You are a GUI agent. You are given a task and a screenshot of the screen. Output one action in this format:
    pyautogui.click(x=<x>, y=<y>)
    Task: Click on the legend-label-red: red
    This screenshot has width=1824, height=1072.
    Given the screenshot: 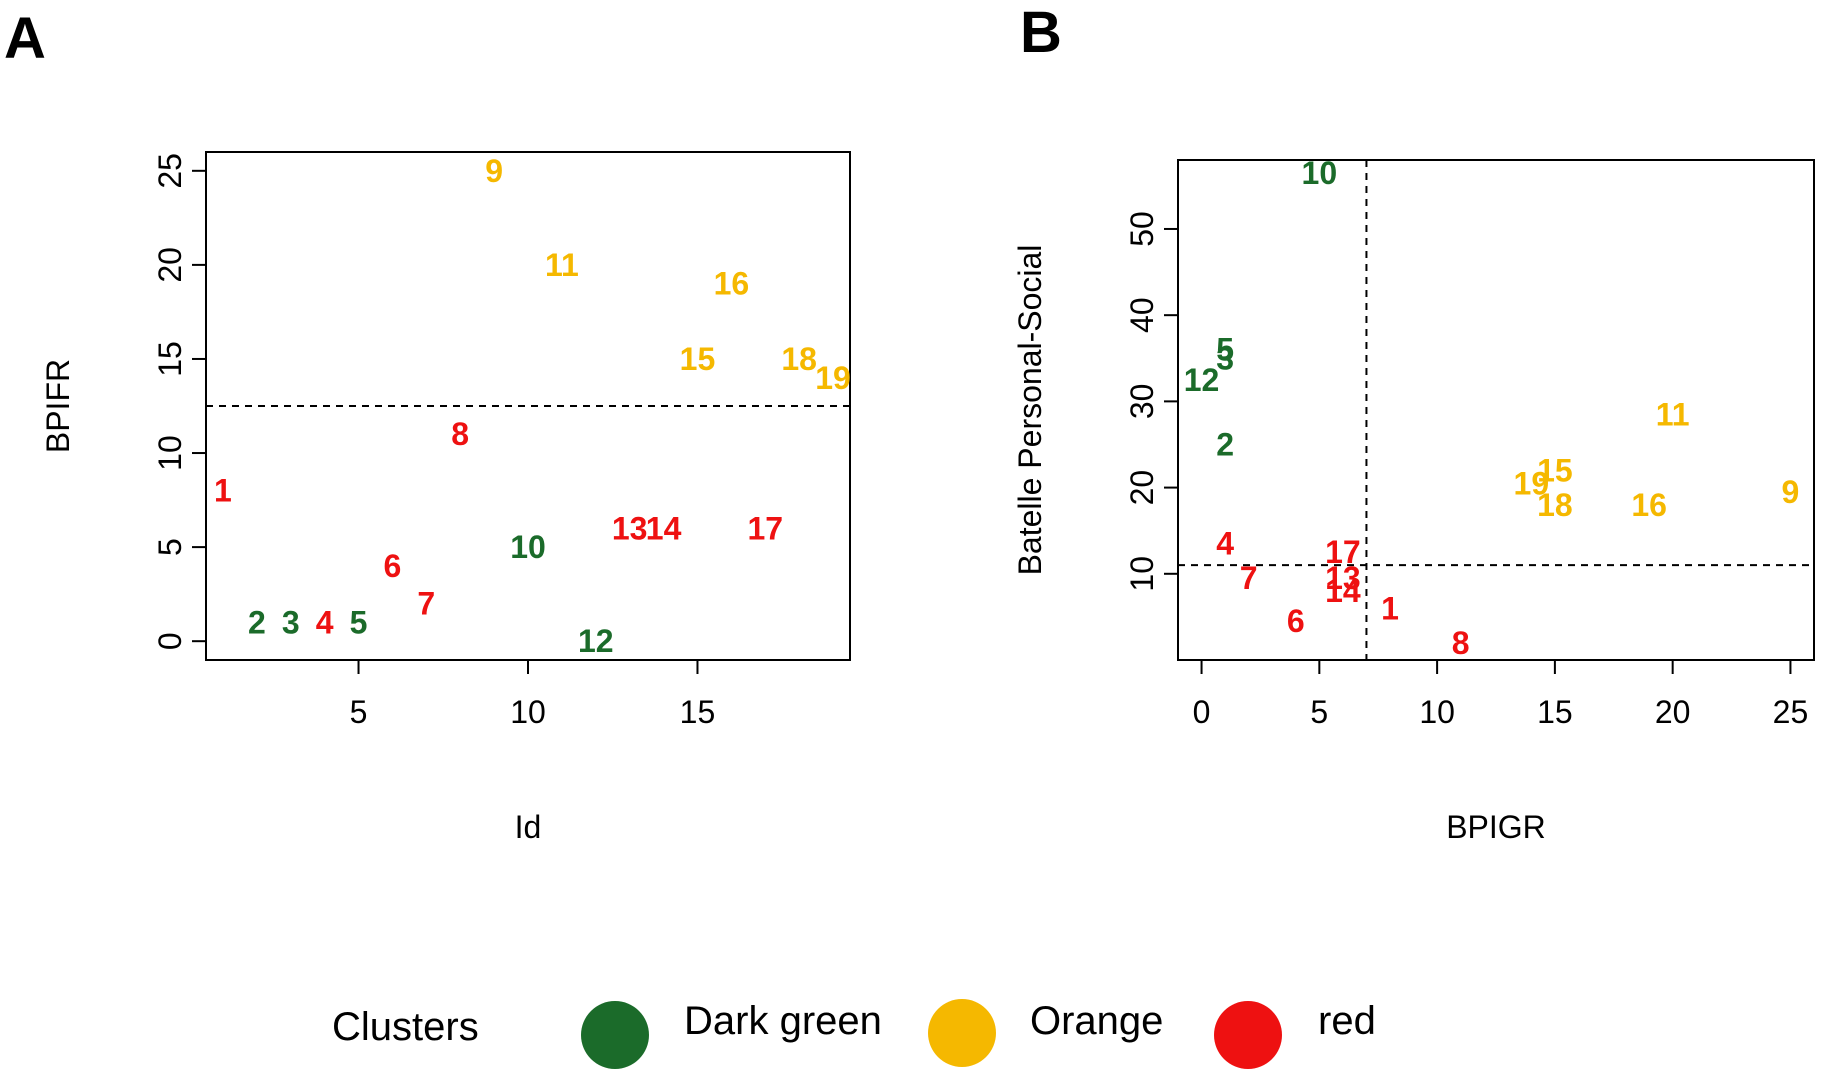 What is the action you would take?
    pyautogui.click(x=1347, y=1021)
    